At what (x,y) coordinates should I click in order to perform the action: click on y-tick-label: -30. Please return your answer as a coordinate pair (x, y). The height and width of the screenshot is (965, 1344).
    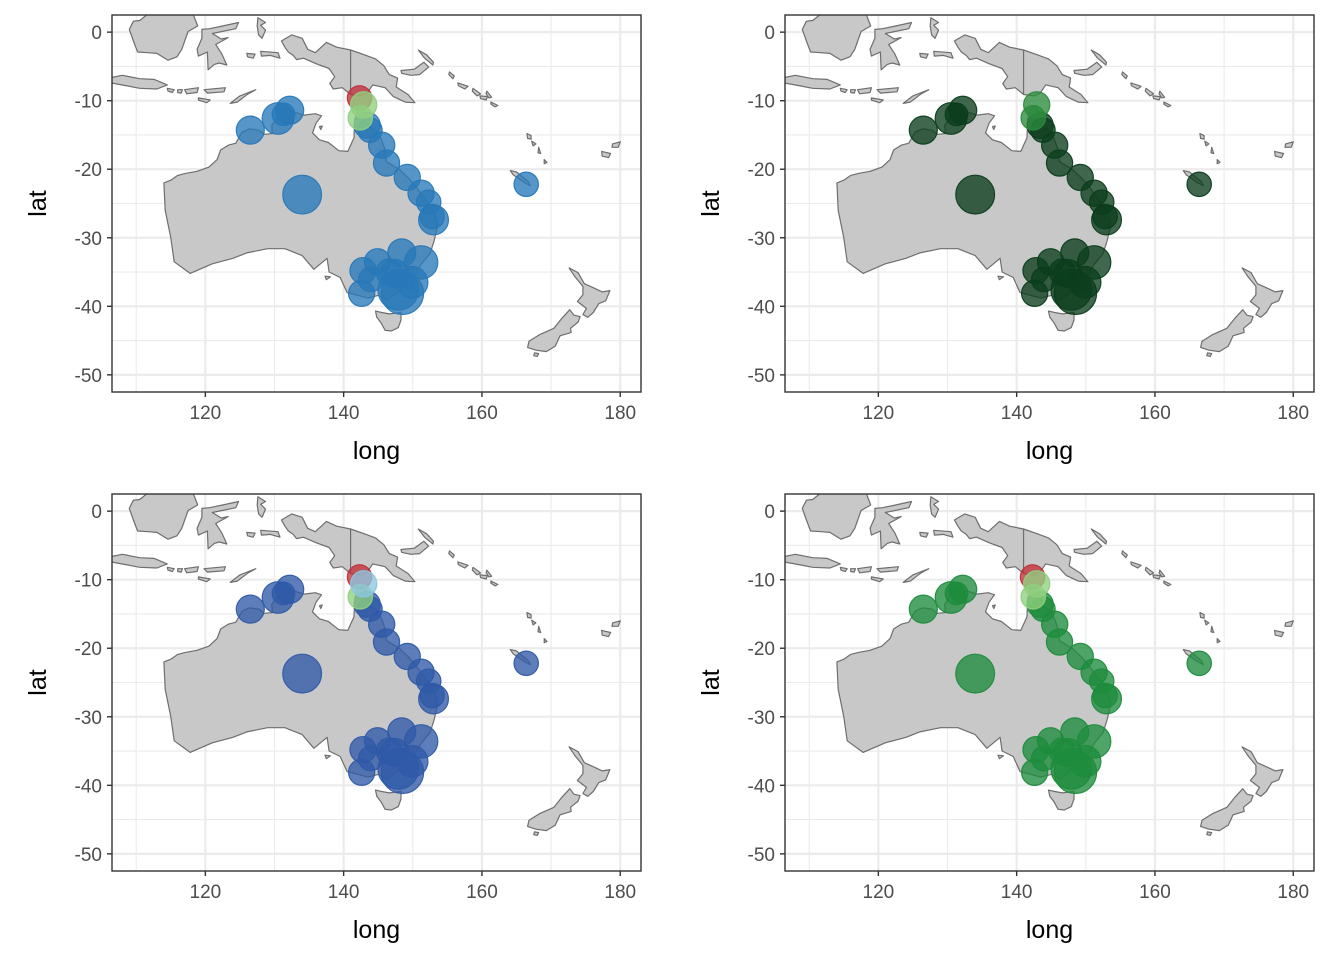
    Looking at the image, I should click on (88, 239).